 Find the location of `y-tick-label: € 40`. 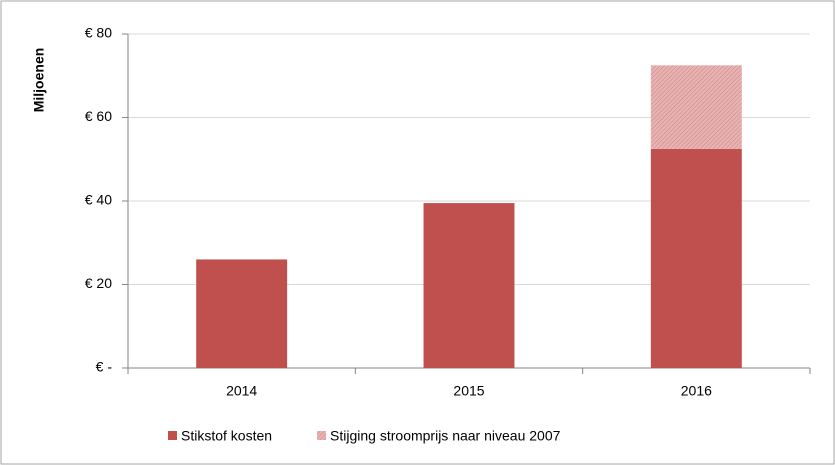

y-tick-label: € 40 is located at coordinates (98, 200).